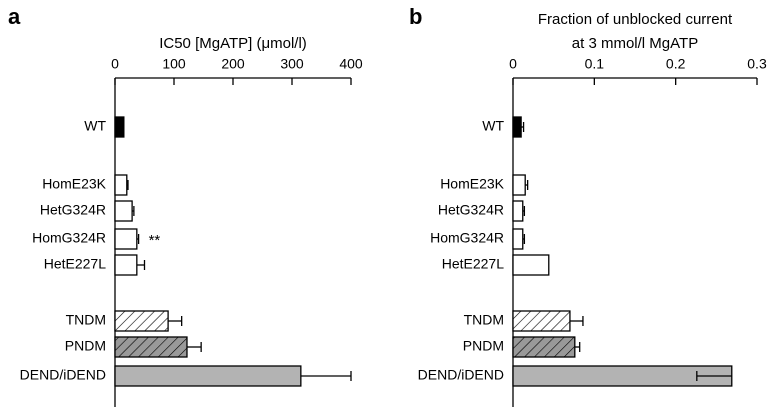  Describe the element at coordinates (351, 64) in the screenshot. I see `x-tick-label: 400` at that location.